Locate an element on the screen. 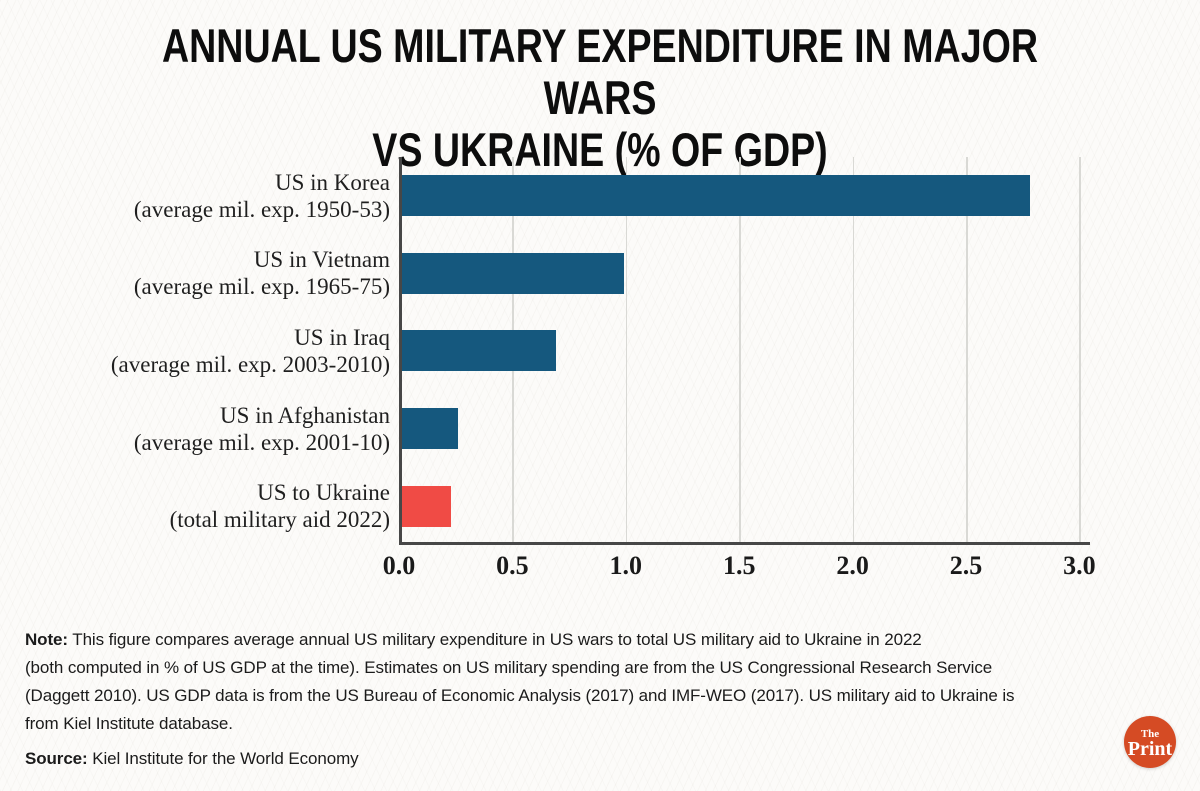  note-line: from Kiel Institute database. is located at coordinates (129, 723).